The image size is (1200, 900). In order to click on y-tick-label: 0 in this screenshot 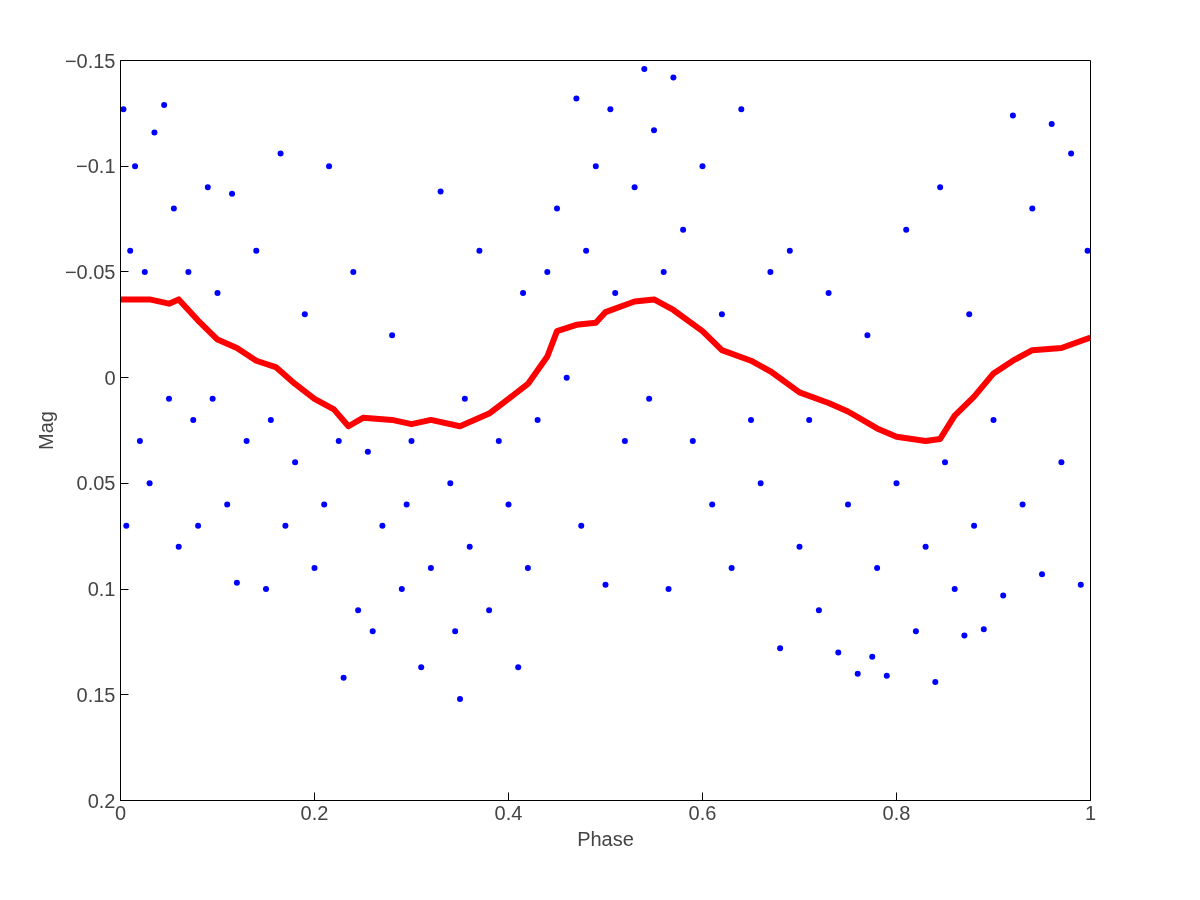, I will do `click(110, 377)`.